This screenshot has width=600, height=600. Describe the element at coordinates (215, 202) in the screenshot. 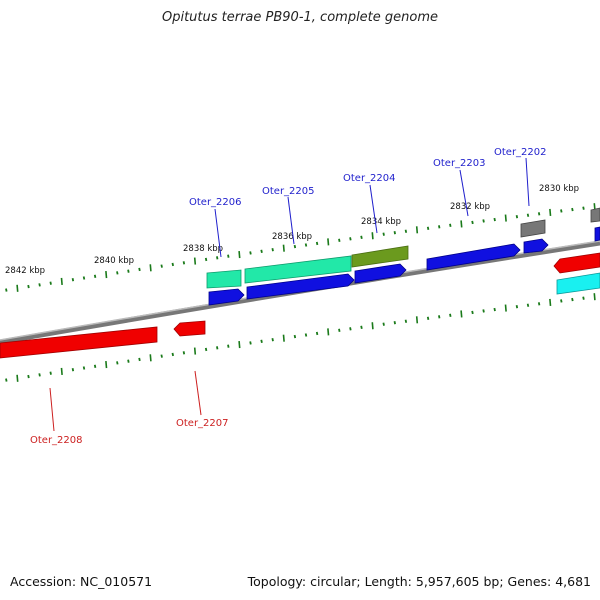

I see `gene-label-oter-2206: Oter_2206` at that location.